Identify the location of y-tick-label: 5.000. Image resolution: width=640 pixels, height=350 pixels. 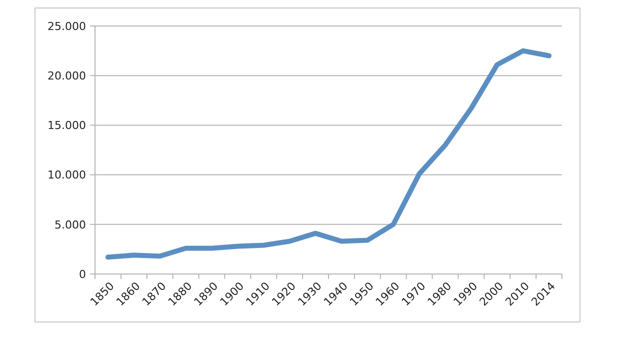
(70, 225).